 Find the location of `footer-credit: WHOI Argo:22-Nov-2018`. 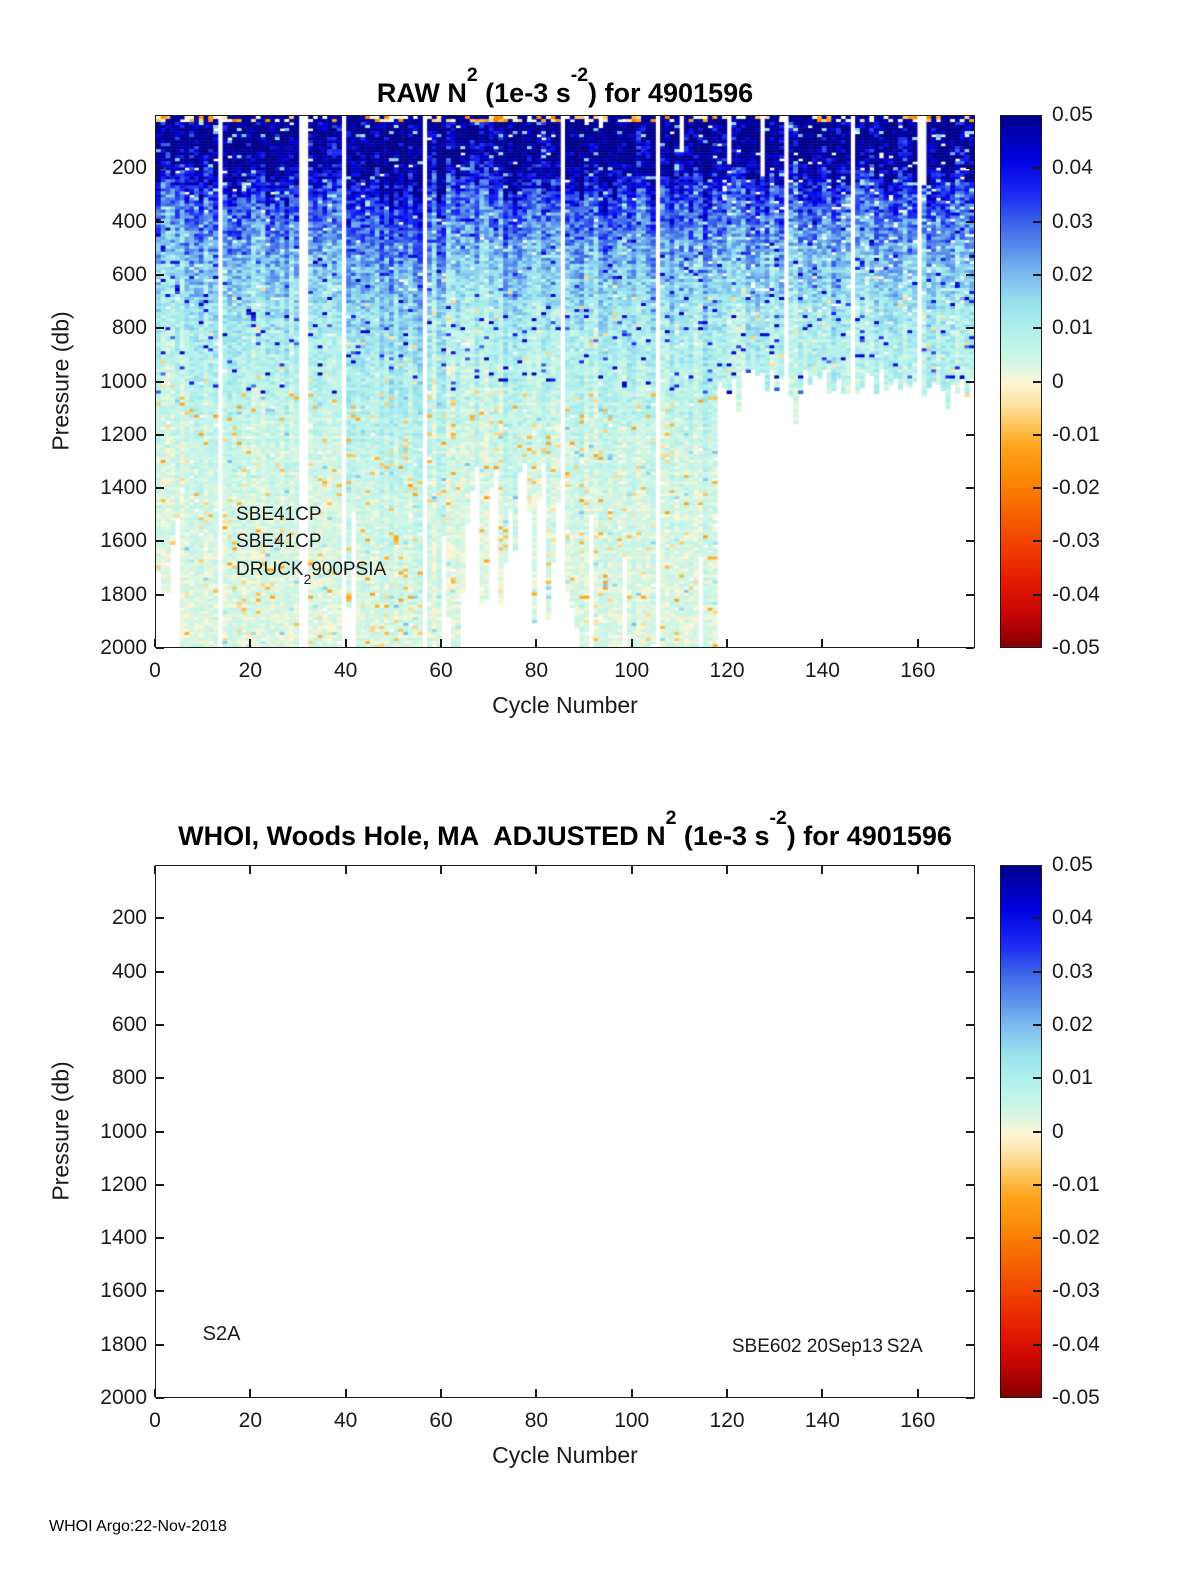

footer-credit: WHOI Argo:22-Nov-2018 is located at coordinates (138, 1526).